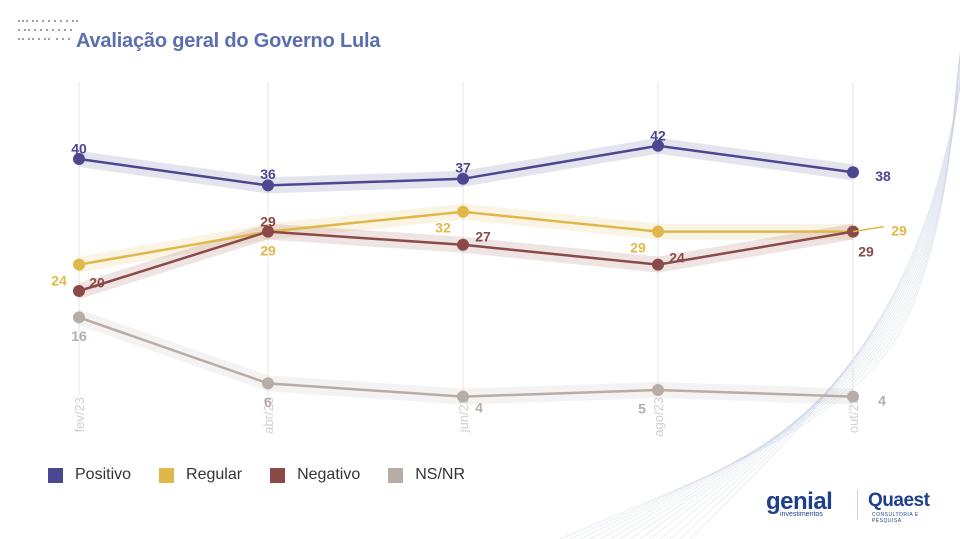  What do you see at coordinates (59, 280) in the screenshot?
I see `data-label-regular: 24` at bounding box center [59, 280].